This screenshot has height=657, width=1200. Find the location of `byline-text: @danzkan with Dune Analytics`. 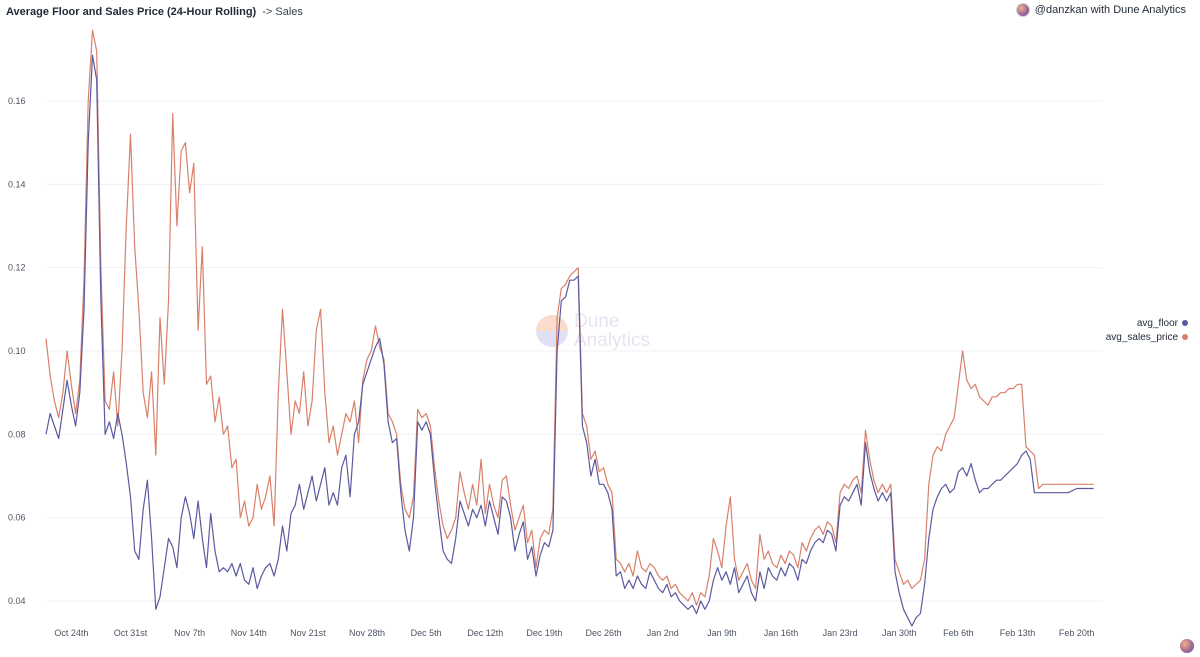

byline-text: @danzkan with Dune Analytics is located at coordinates (1110, 10).